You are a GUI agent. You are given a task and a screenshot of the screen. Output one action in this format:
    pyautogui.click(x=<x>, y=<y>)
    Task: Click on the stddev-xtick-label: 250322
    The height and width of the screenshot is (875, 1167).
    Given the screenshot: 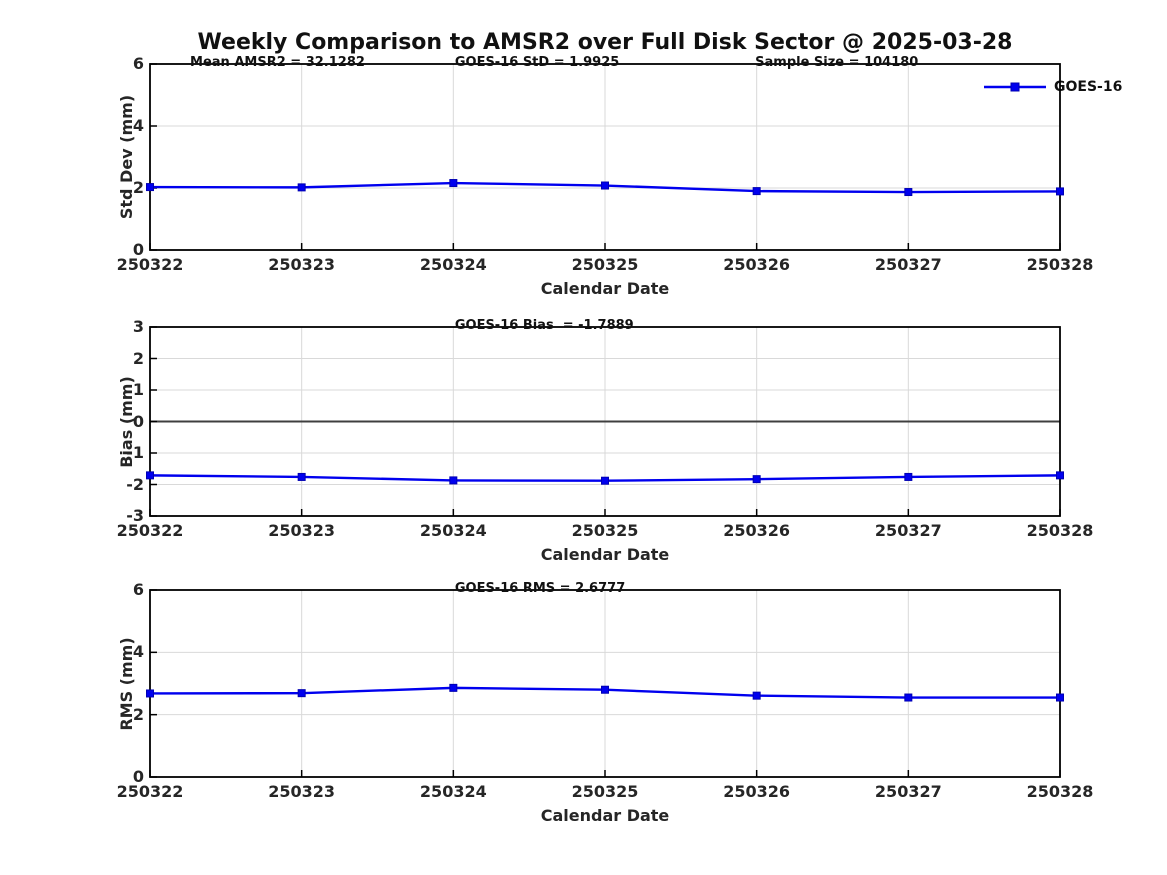 What is the action you would take?
    pyautogui.click(x=150, y=264)
    